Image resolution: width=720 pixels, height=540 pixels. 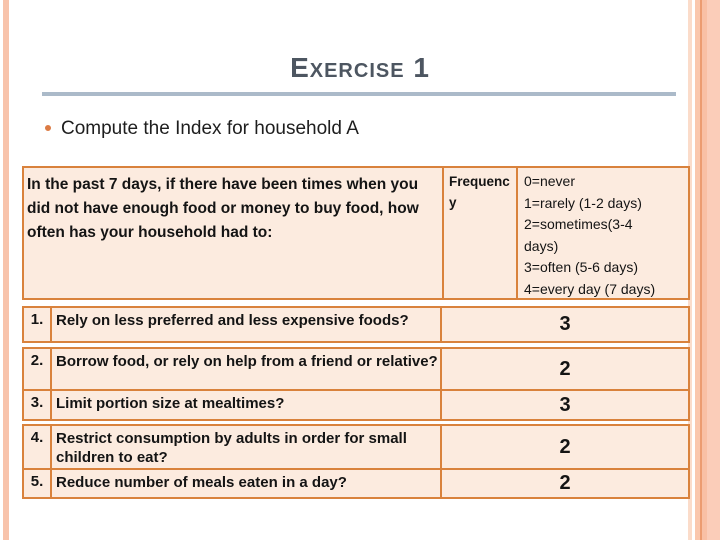 What do you see at coordinates (37, 360) in the screenshot?
I see `row-number: 2.` at bounding box center [37, 360].